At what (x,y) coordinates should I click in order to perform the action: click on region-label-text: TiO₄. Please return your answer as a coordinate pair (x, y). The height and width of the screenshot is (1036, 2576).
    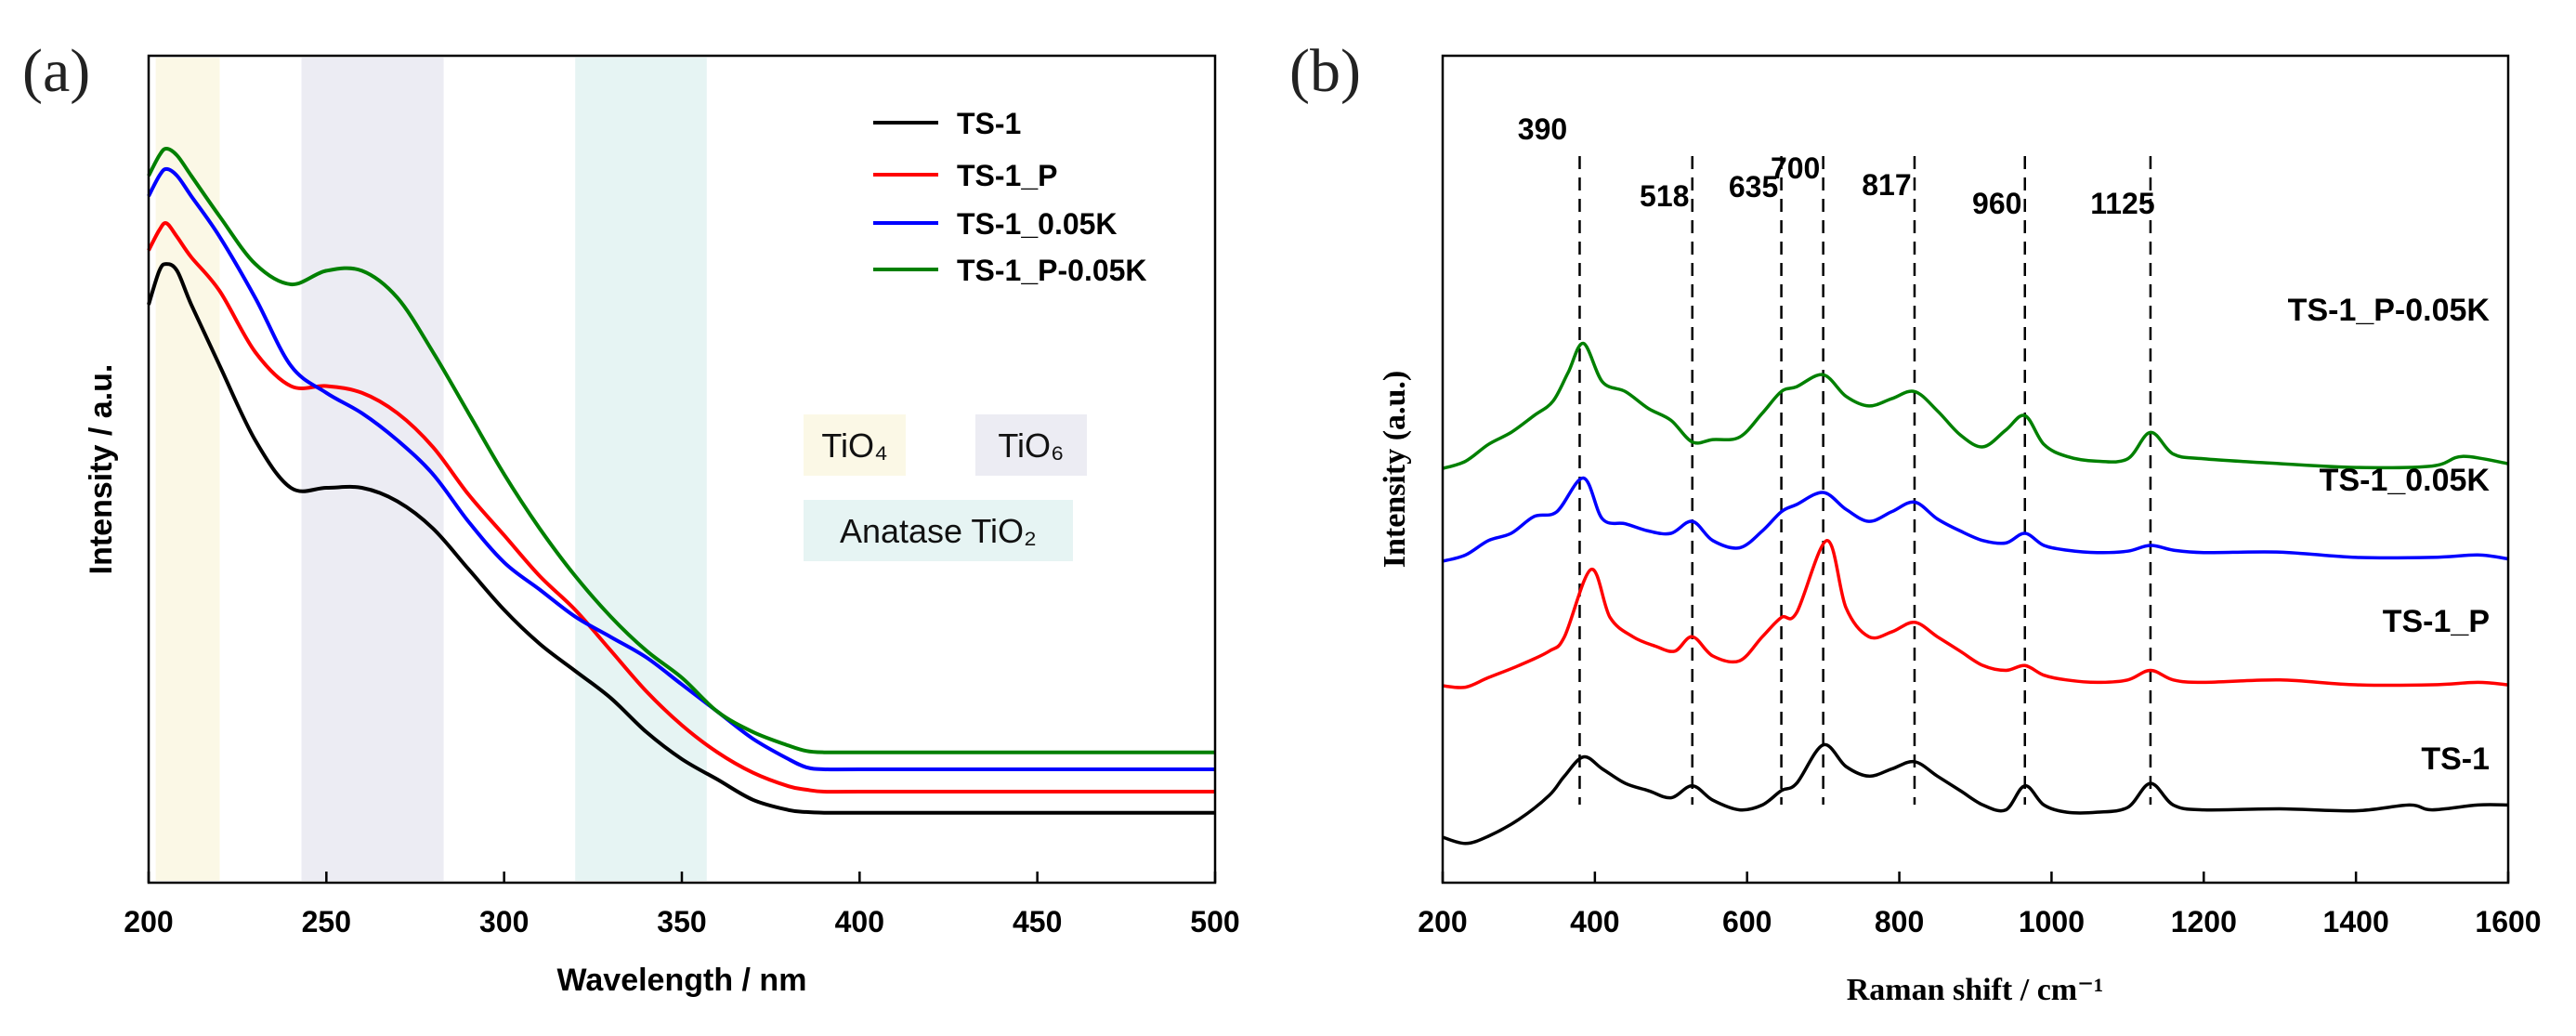
    Looking at the image, I should click on (854, 445).